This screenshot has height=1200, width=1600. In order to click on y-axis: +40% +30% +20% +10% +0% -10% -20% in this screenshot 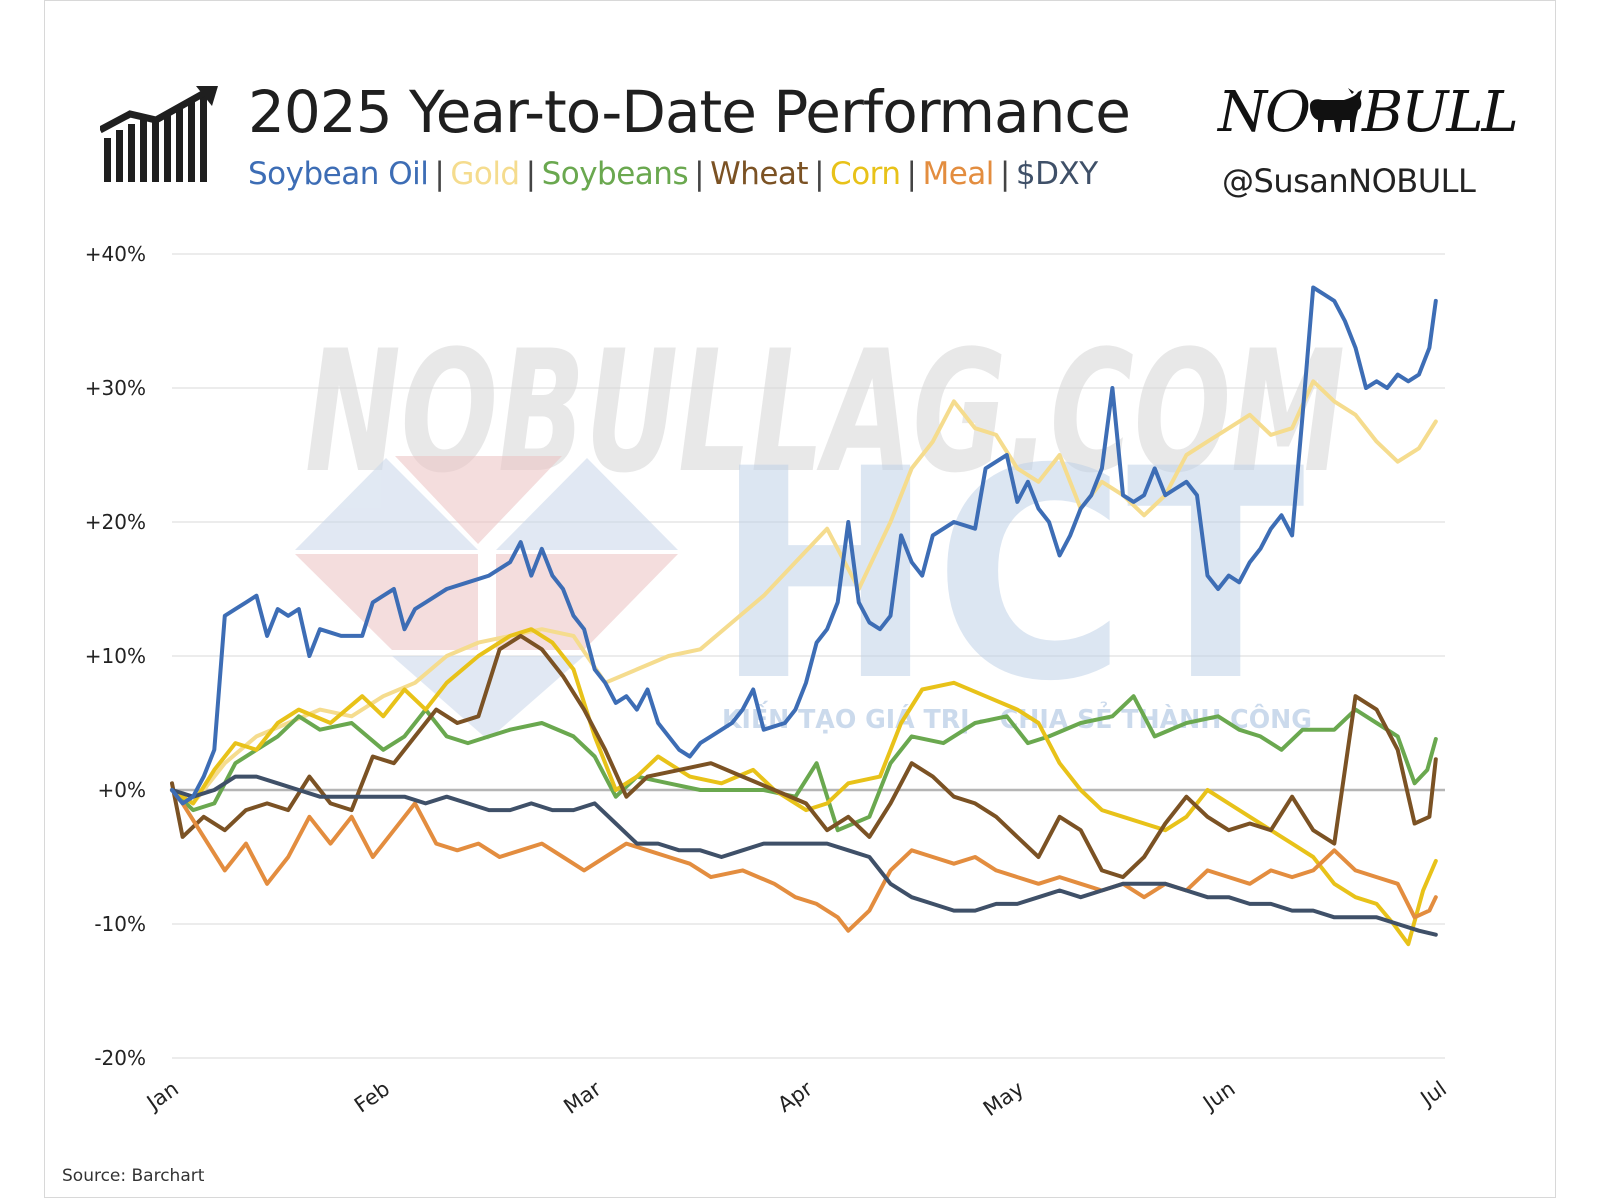, I will do `click(115, 656)`.